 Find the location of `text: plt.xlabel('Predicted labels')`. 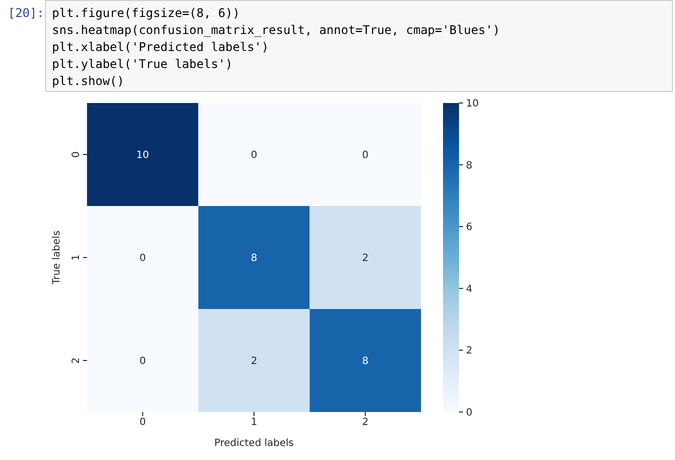

text: plt.xlabel('Predicted labels') is located at coordinates (161, 47).